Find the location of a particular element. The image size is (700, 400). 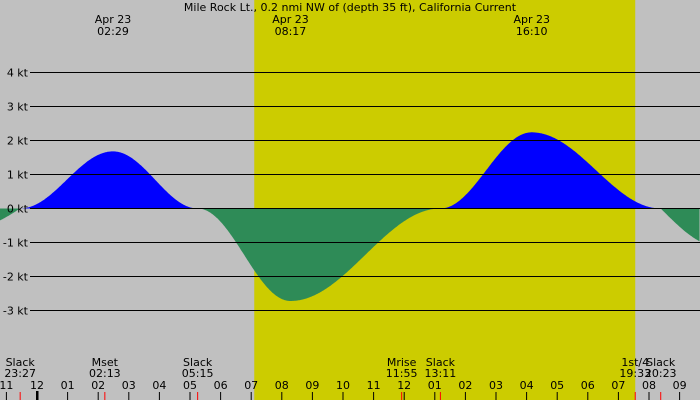

y-axis-labels: 4 kt 3 kt 2 kt 1 kt 0 kt -1 kt -2 kt -3 kt is located at coordinates (16, 192).